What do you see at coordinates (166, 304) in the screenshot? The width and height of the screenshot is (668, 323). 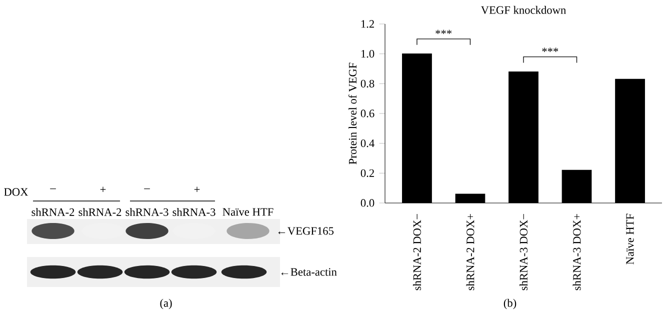 I see `text: (a)` at bounding box center [166, 304].